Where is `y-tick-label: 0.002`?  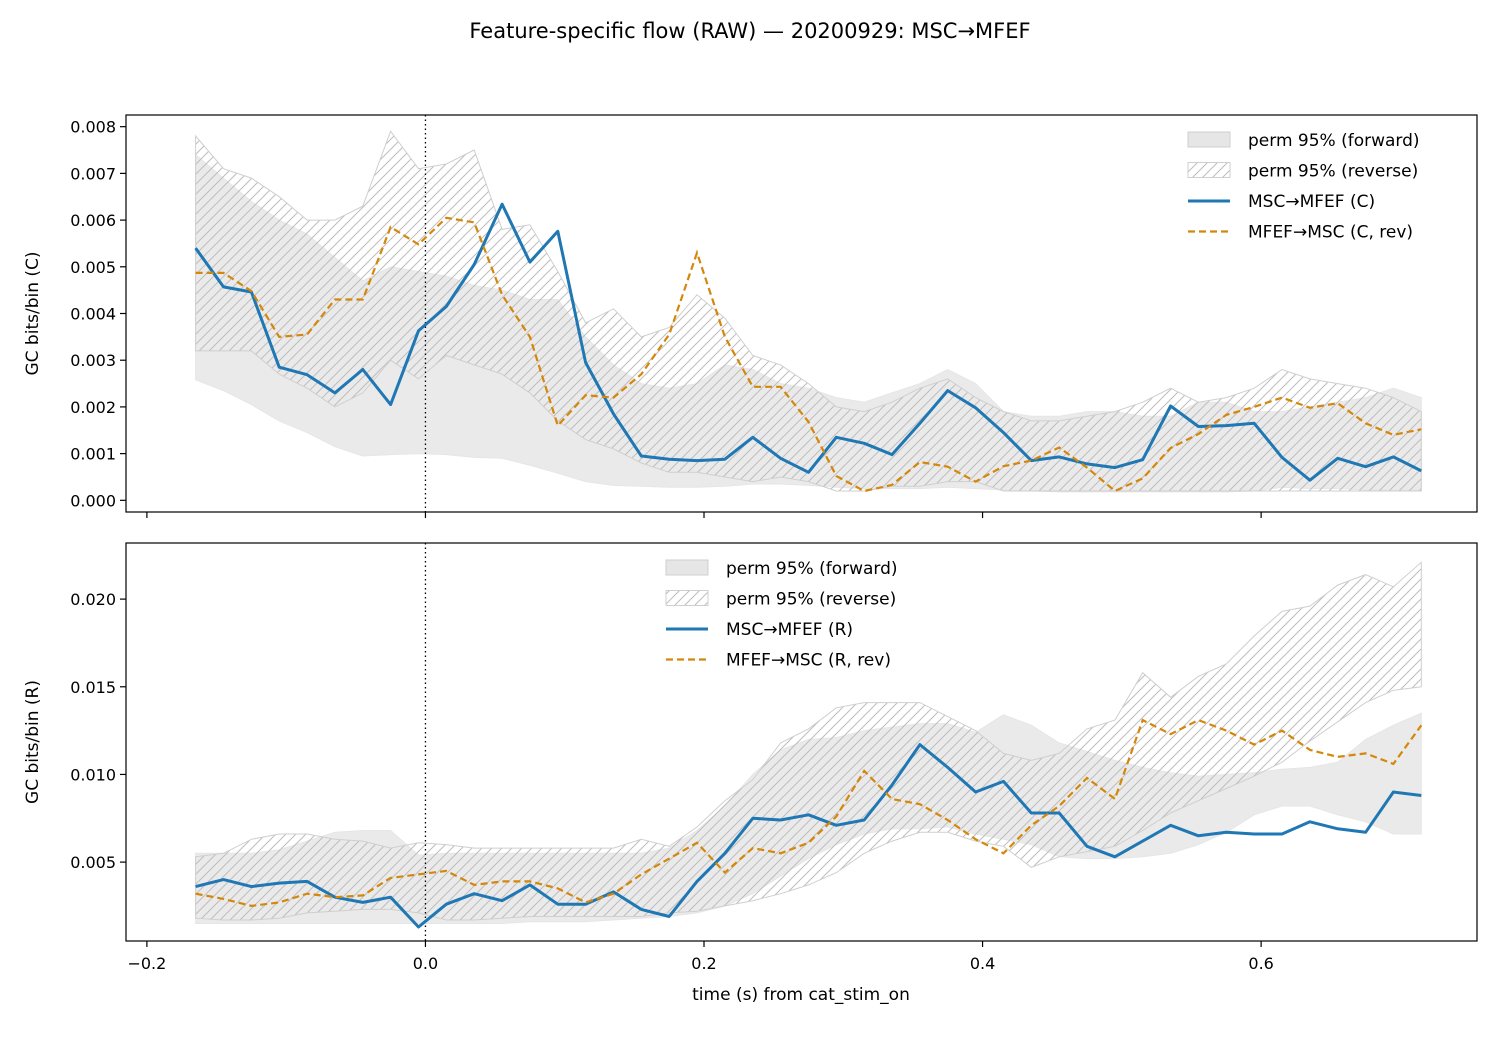 y-tick-label: 0.002 is located at coordinates (93, 407).